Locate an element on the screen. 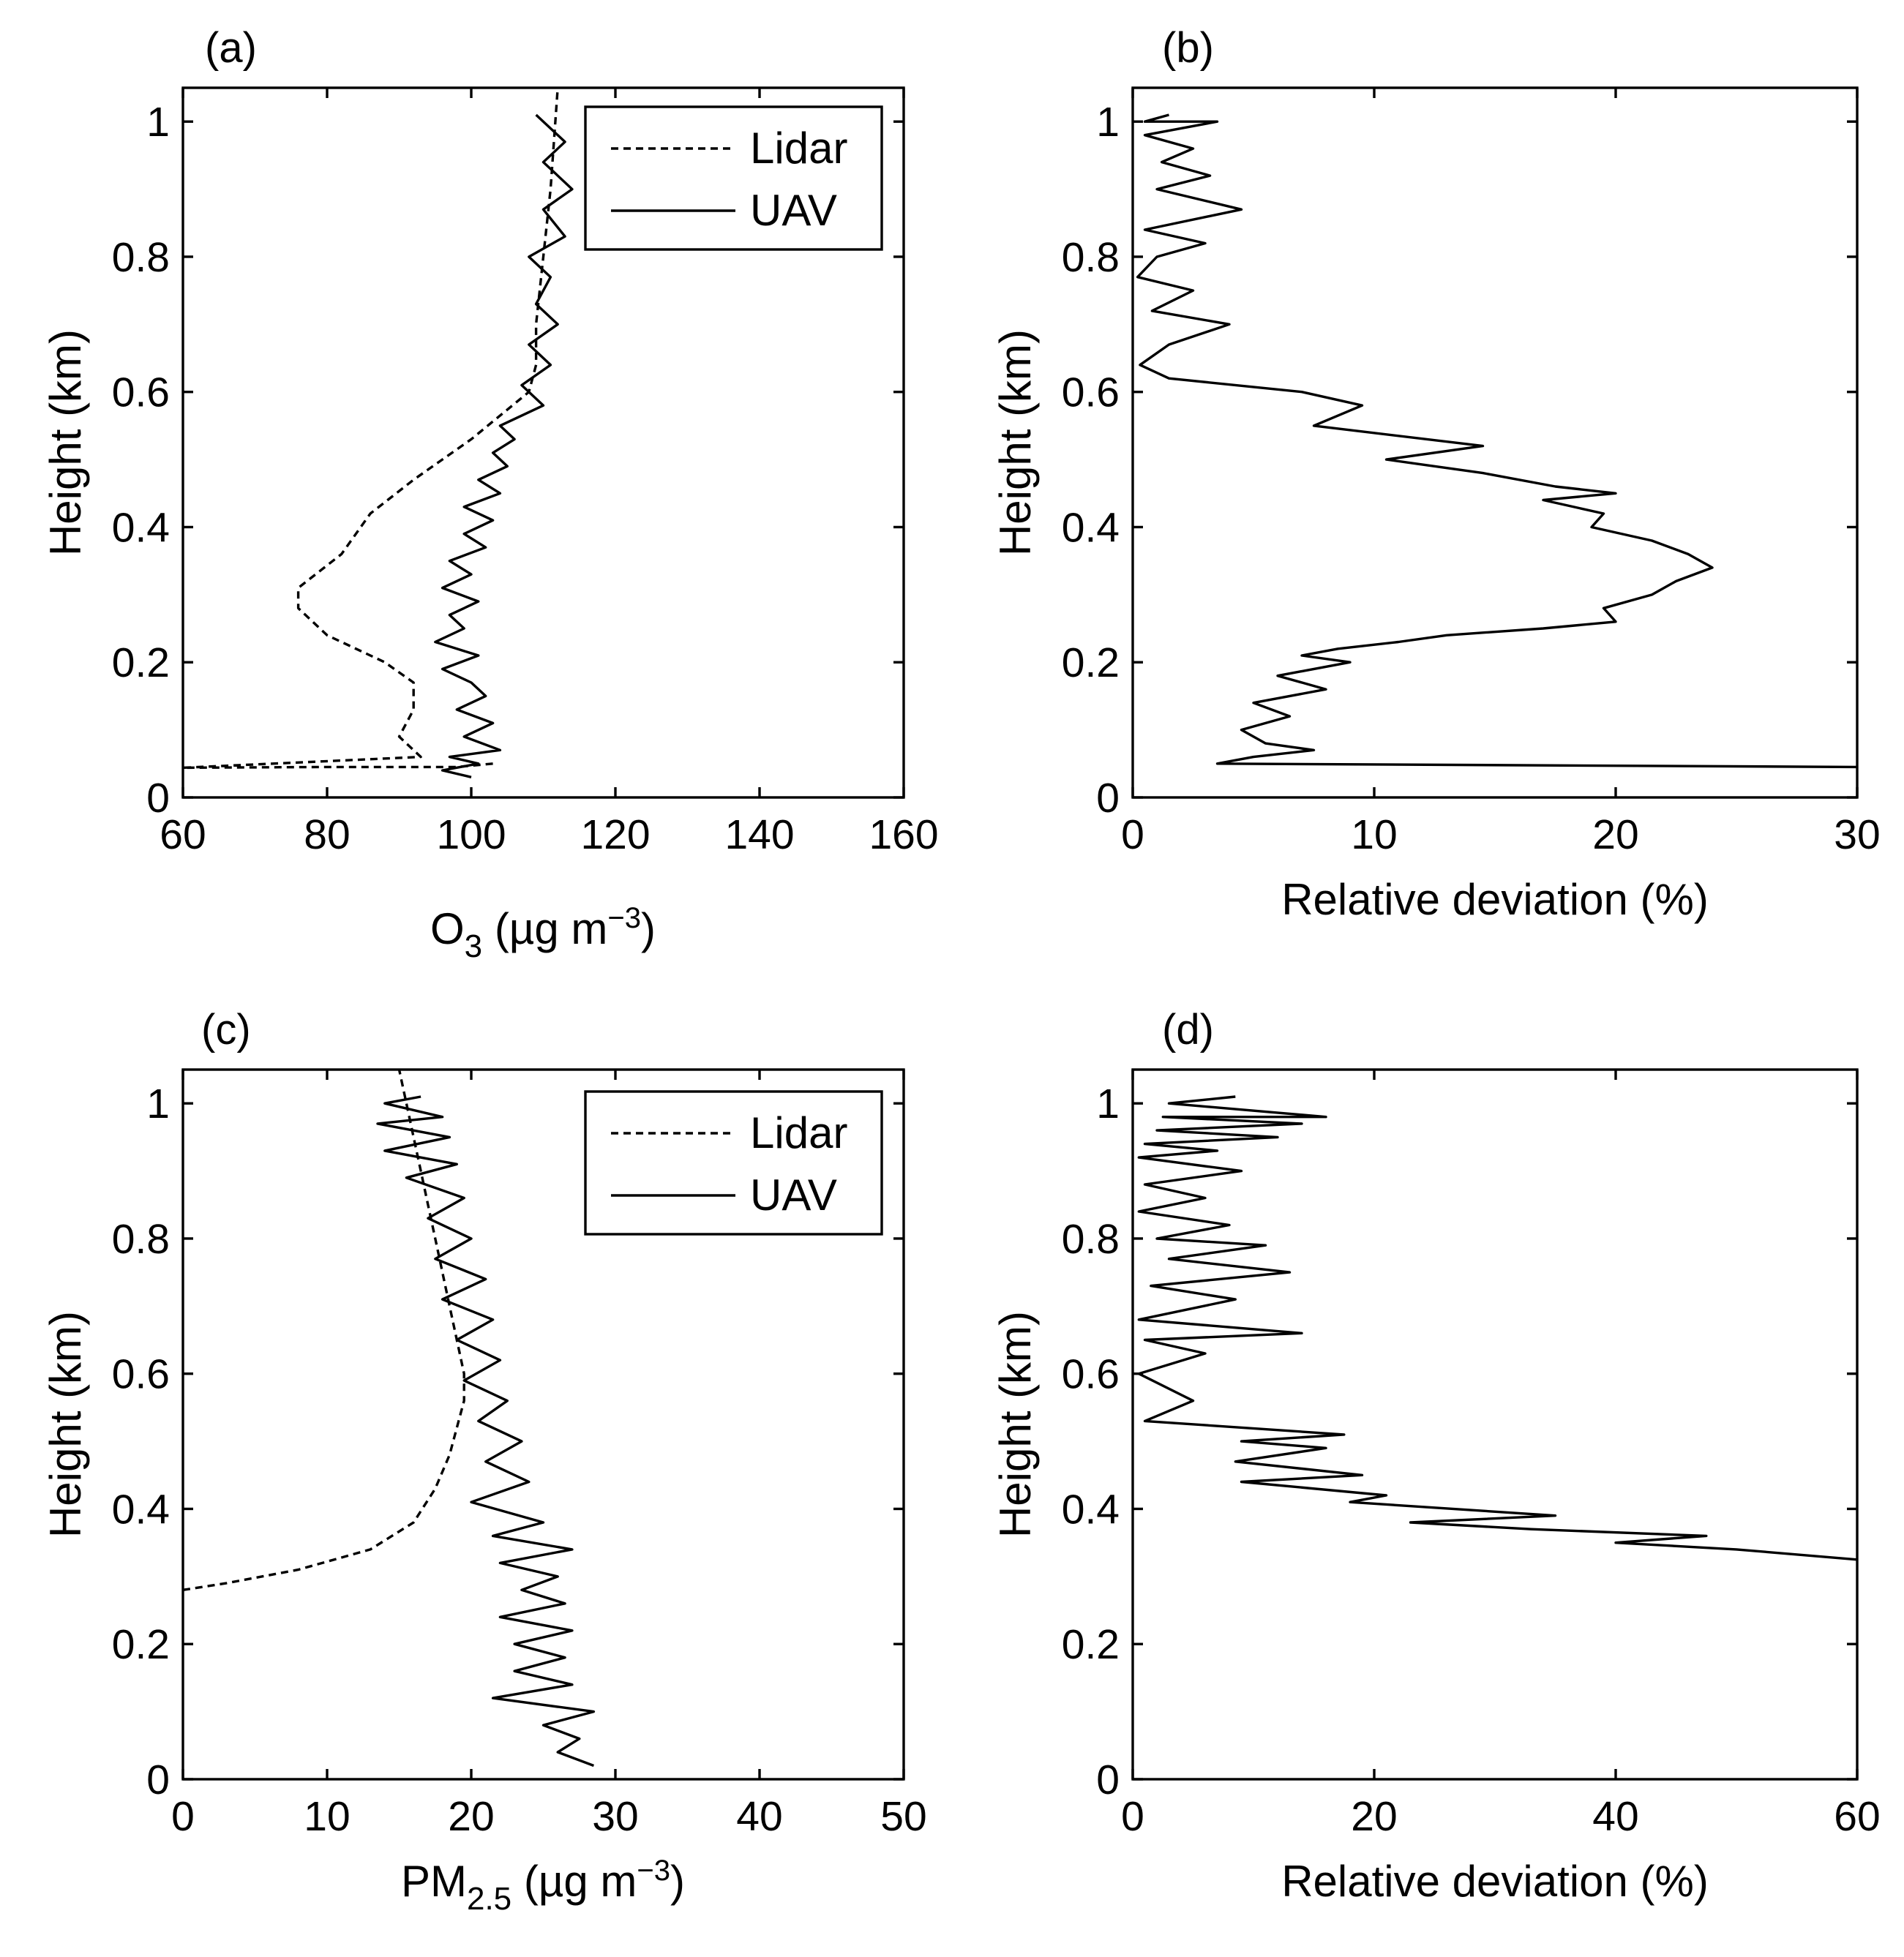 The height and width of the screenshot is (1957, 1904). x-label-main: O is located at coordinates (447, 928).